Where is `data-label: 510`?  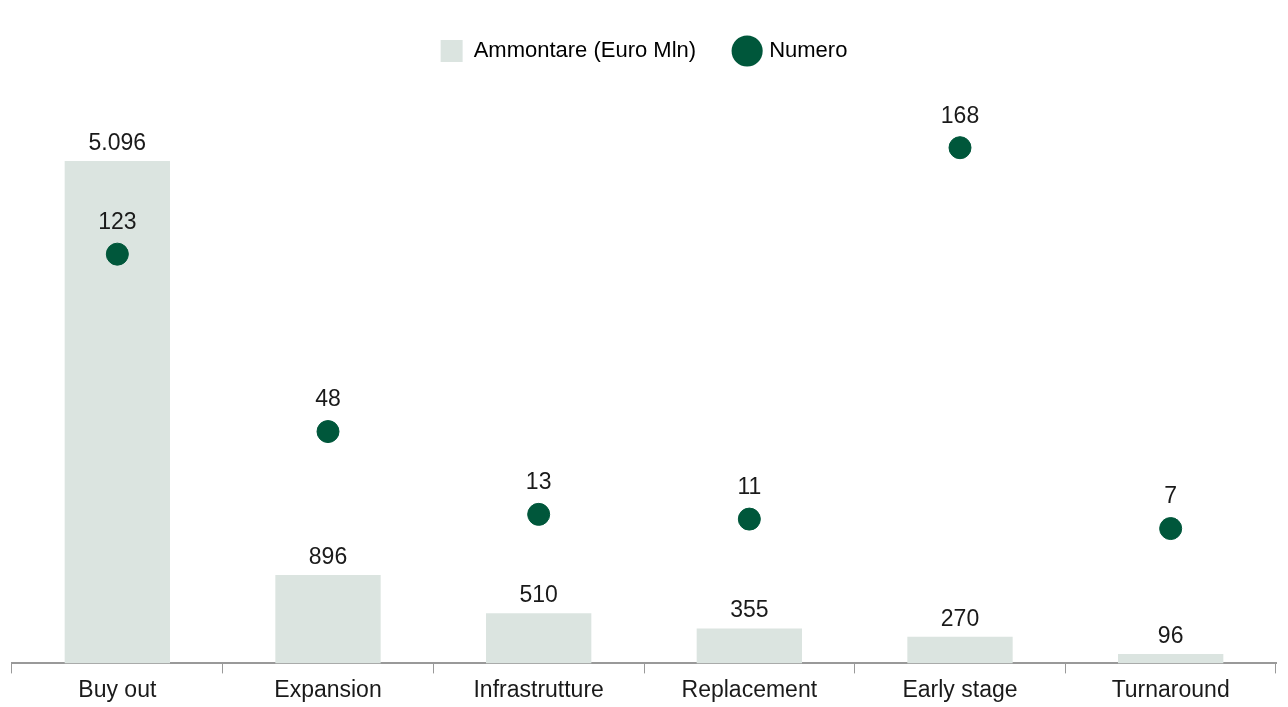 data-label: 510 is located at coordinates (538, 593).